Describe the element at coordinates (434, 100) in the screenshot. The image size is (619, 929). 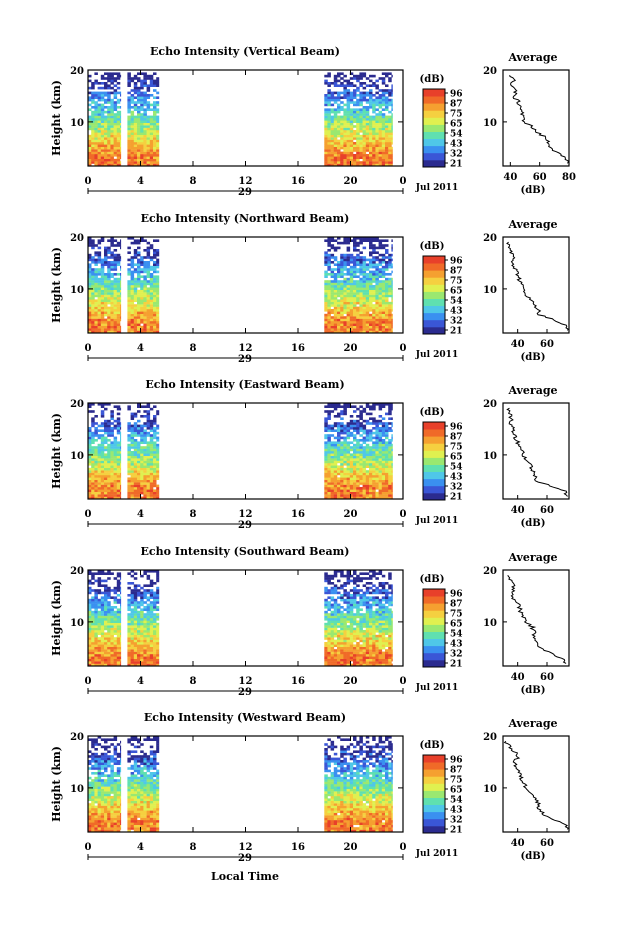
I see `colorbar-band` at that location.